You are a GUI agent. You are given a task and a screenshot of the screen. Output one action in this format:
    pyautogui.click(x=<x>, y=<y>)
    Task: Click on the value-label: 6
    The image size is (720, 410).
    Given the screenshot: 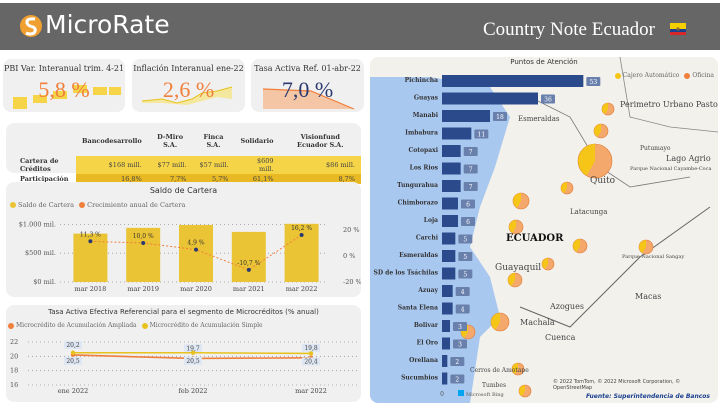 What is the action you would take?
    pyautogui.click(x=468, y=222)
    